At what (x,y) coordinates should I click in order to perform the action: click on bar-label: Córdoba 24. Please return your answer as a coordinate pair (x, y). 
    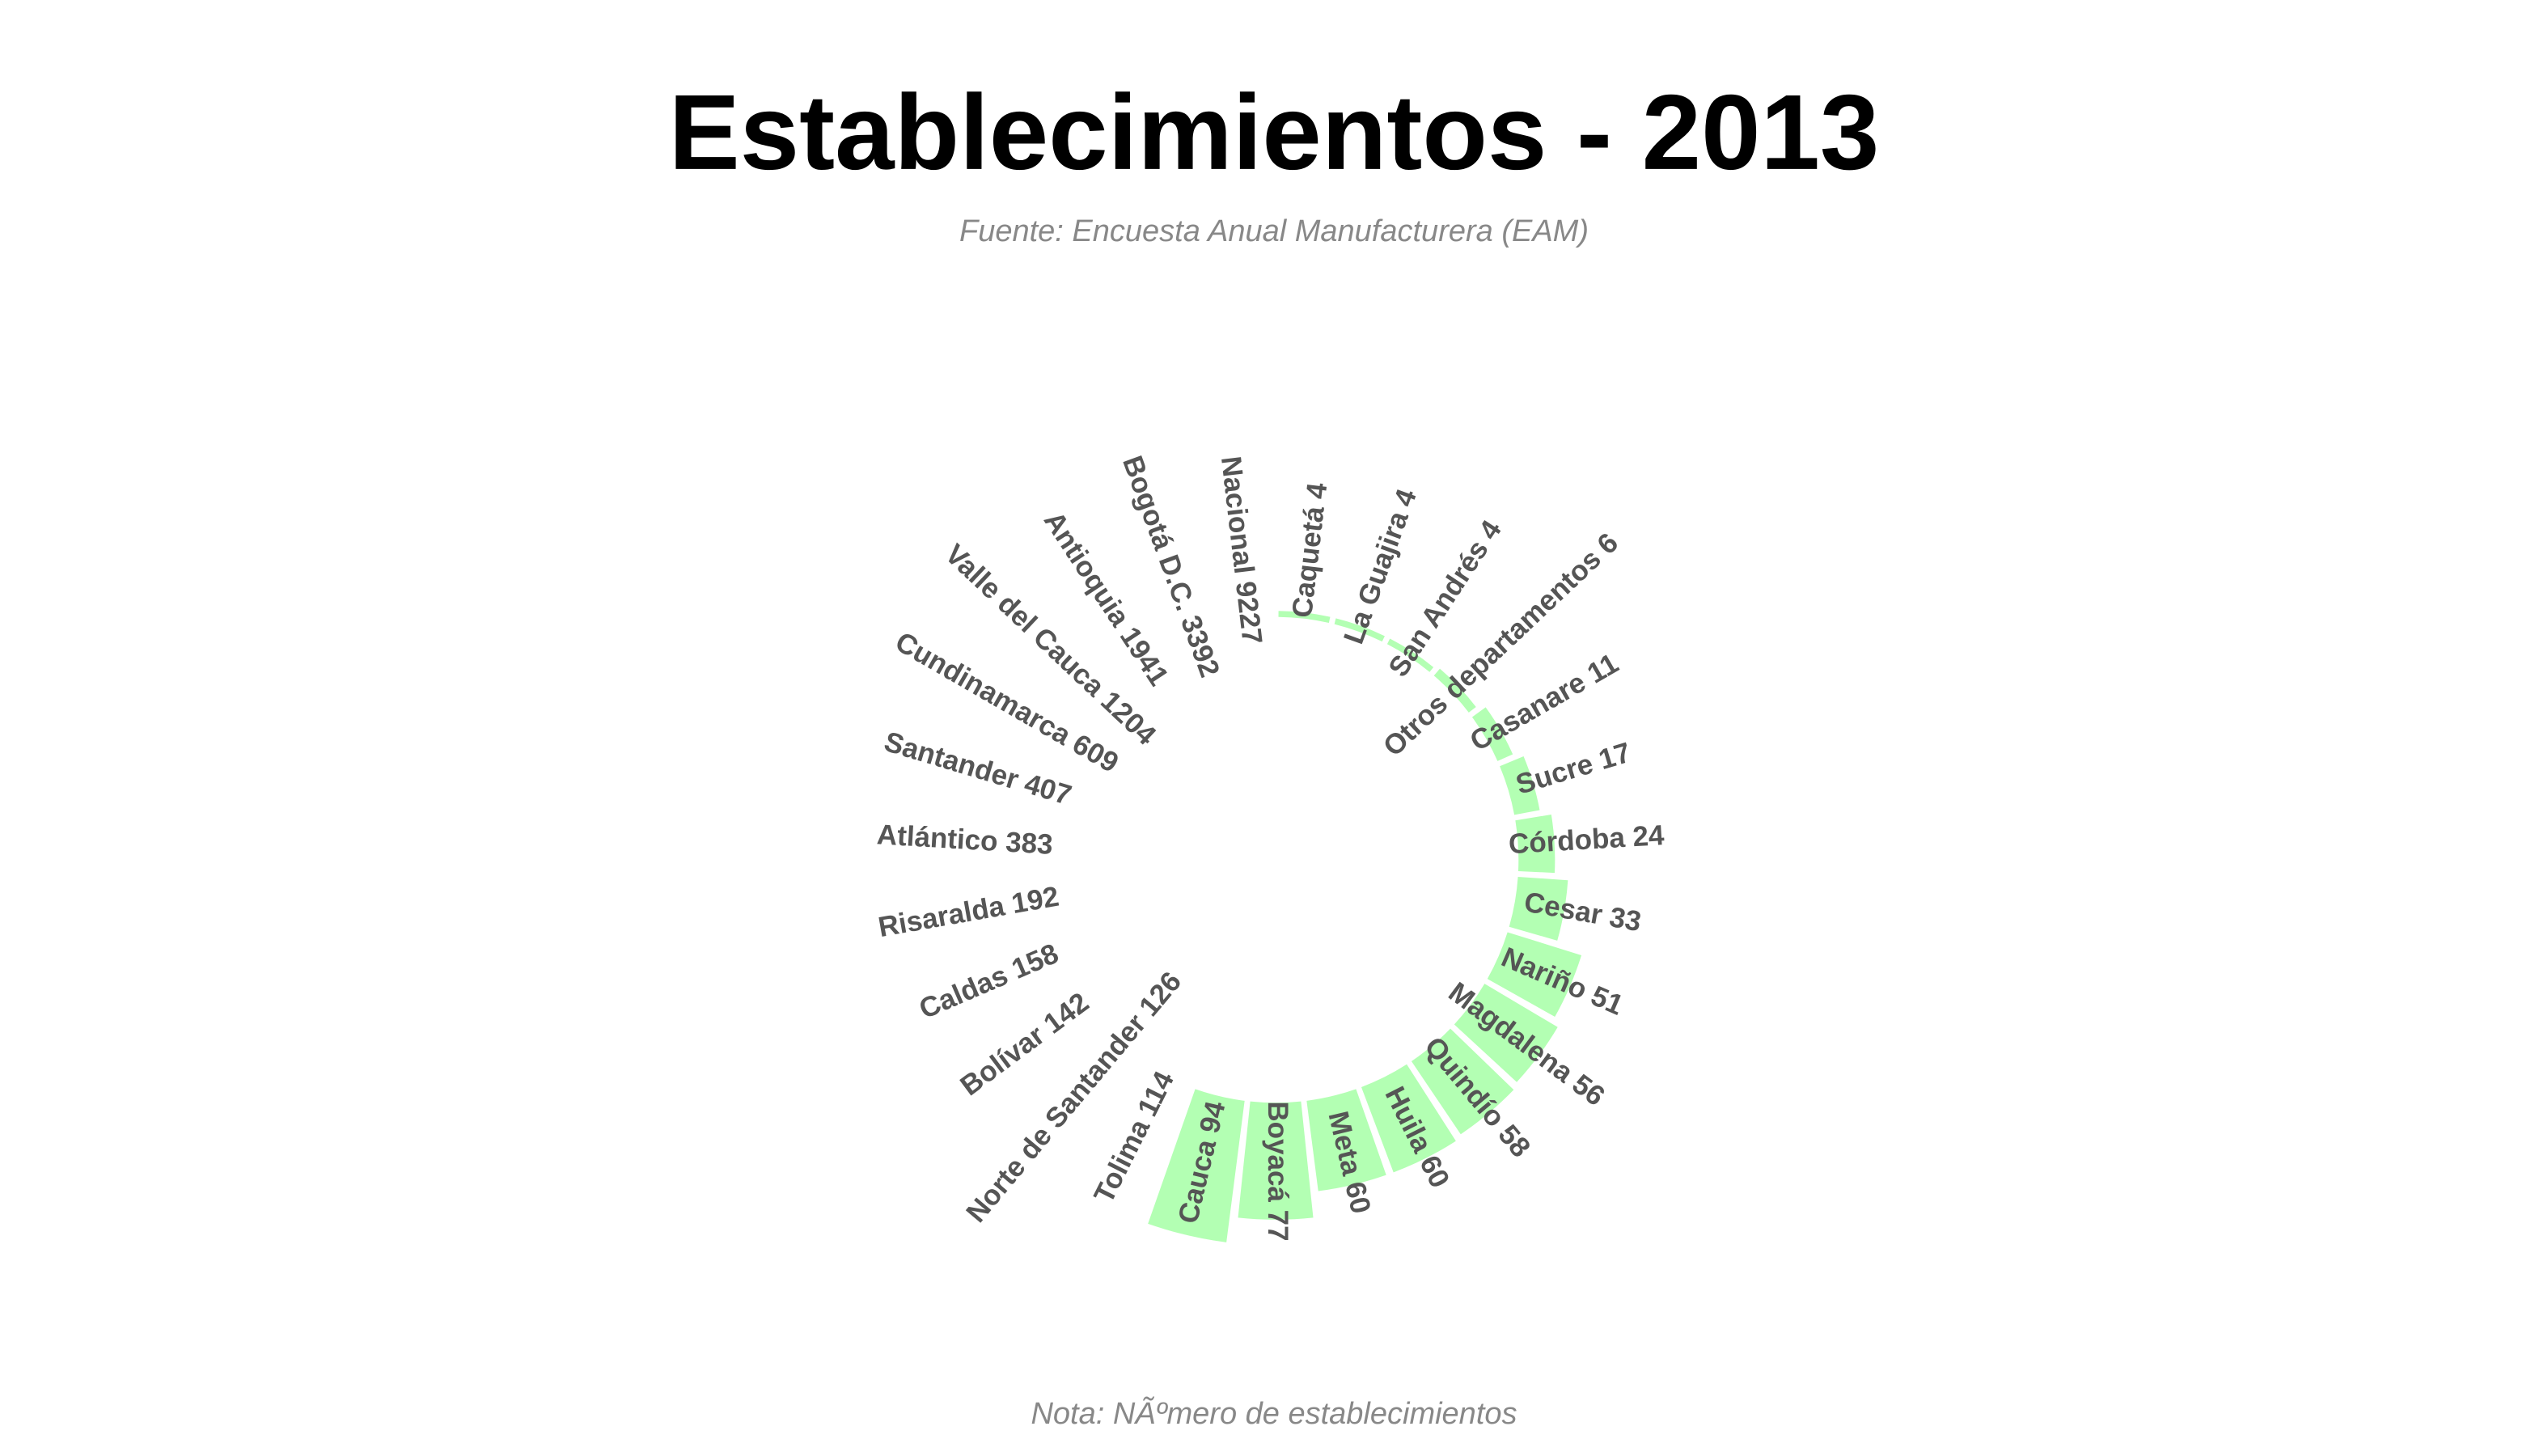
    Looking at the image, I should click on (1587, 839).